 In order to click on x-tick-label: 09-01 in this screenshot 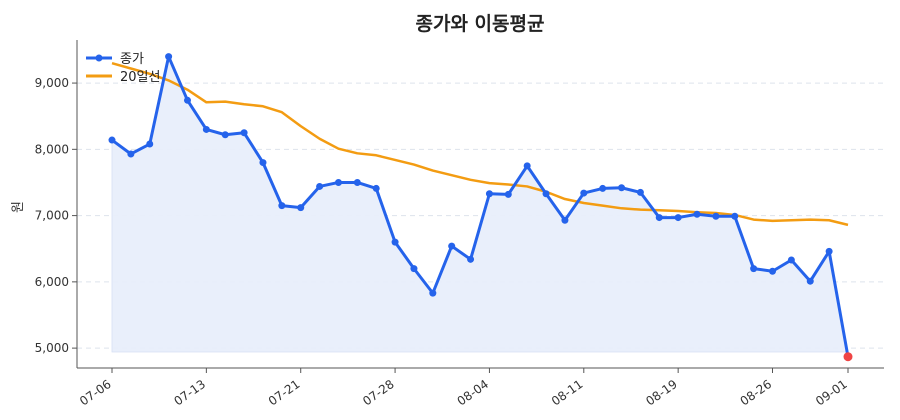, I will do `click(831, 392)`.